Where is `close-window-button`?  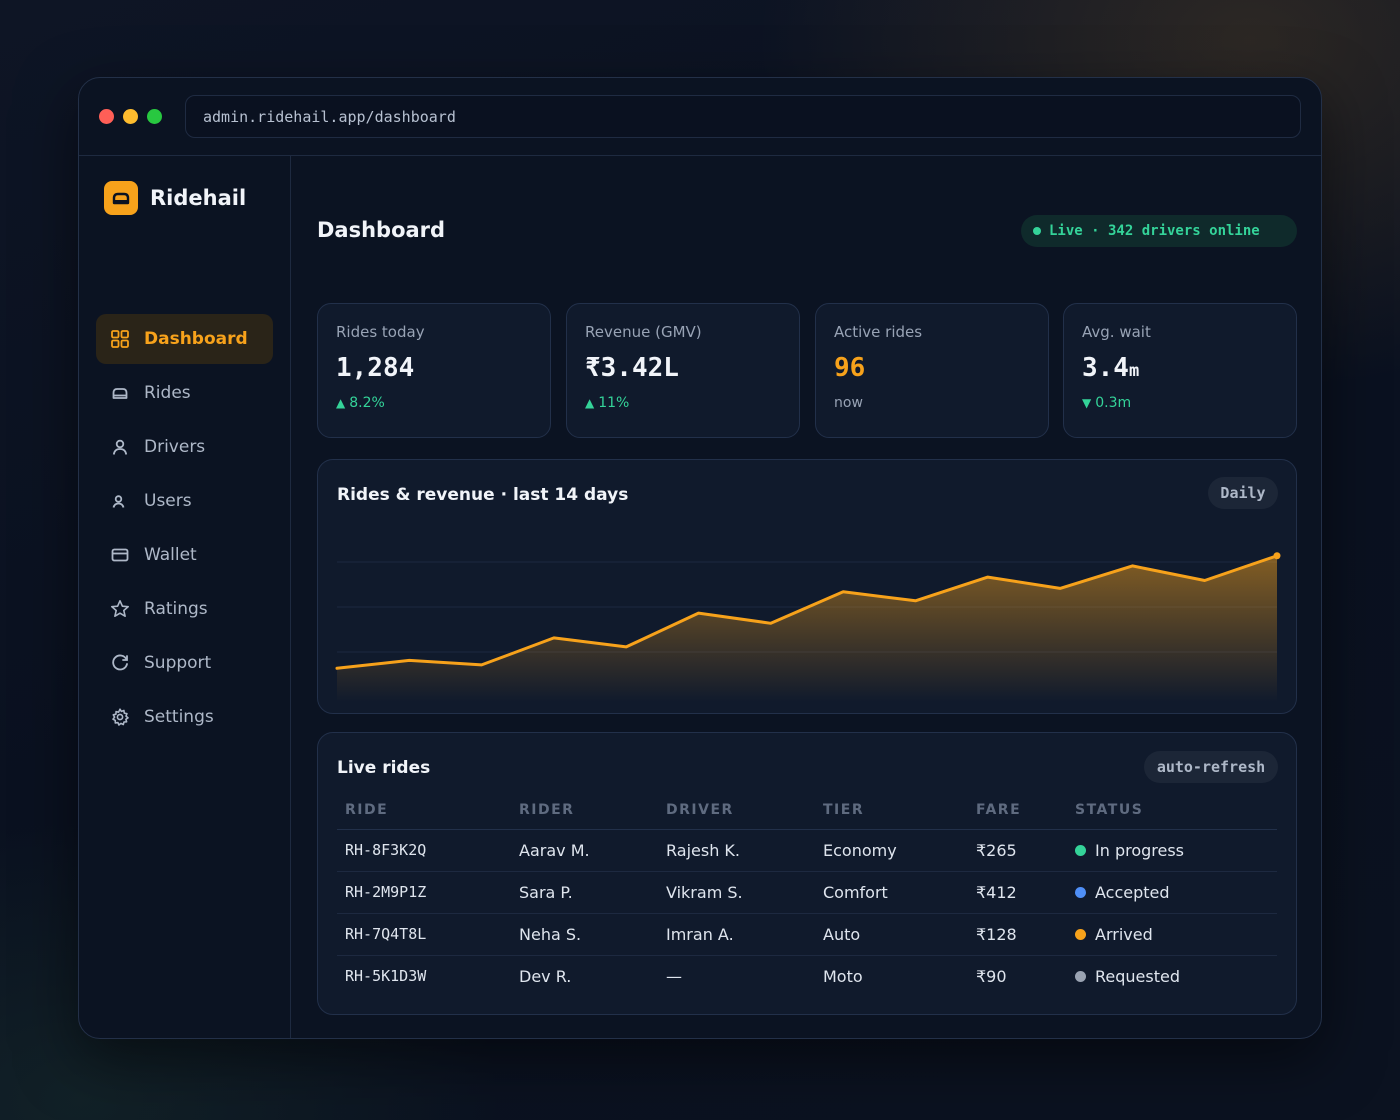 close-window-button is located at coordinates (106, 116).